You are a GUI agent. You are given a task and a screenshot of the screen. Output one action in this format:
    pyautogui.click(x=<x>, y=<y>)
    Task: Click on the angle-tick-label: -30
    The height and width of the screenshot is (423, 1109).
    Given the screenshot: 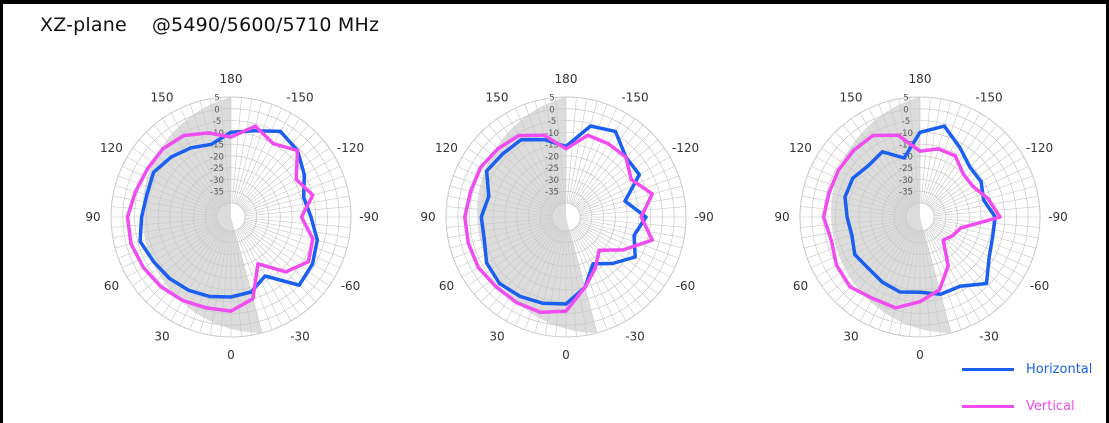 What is the action you would take?
    pyautogui.click(x=989, y=337)
    